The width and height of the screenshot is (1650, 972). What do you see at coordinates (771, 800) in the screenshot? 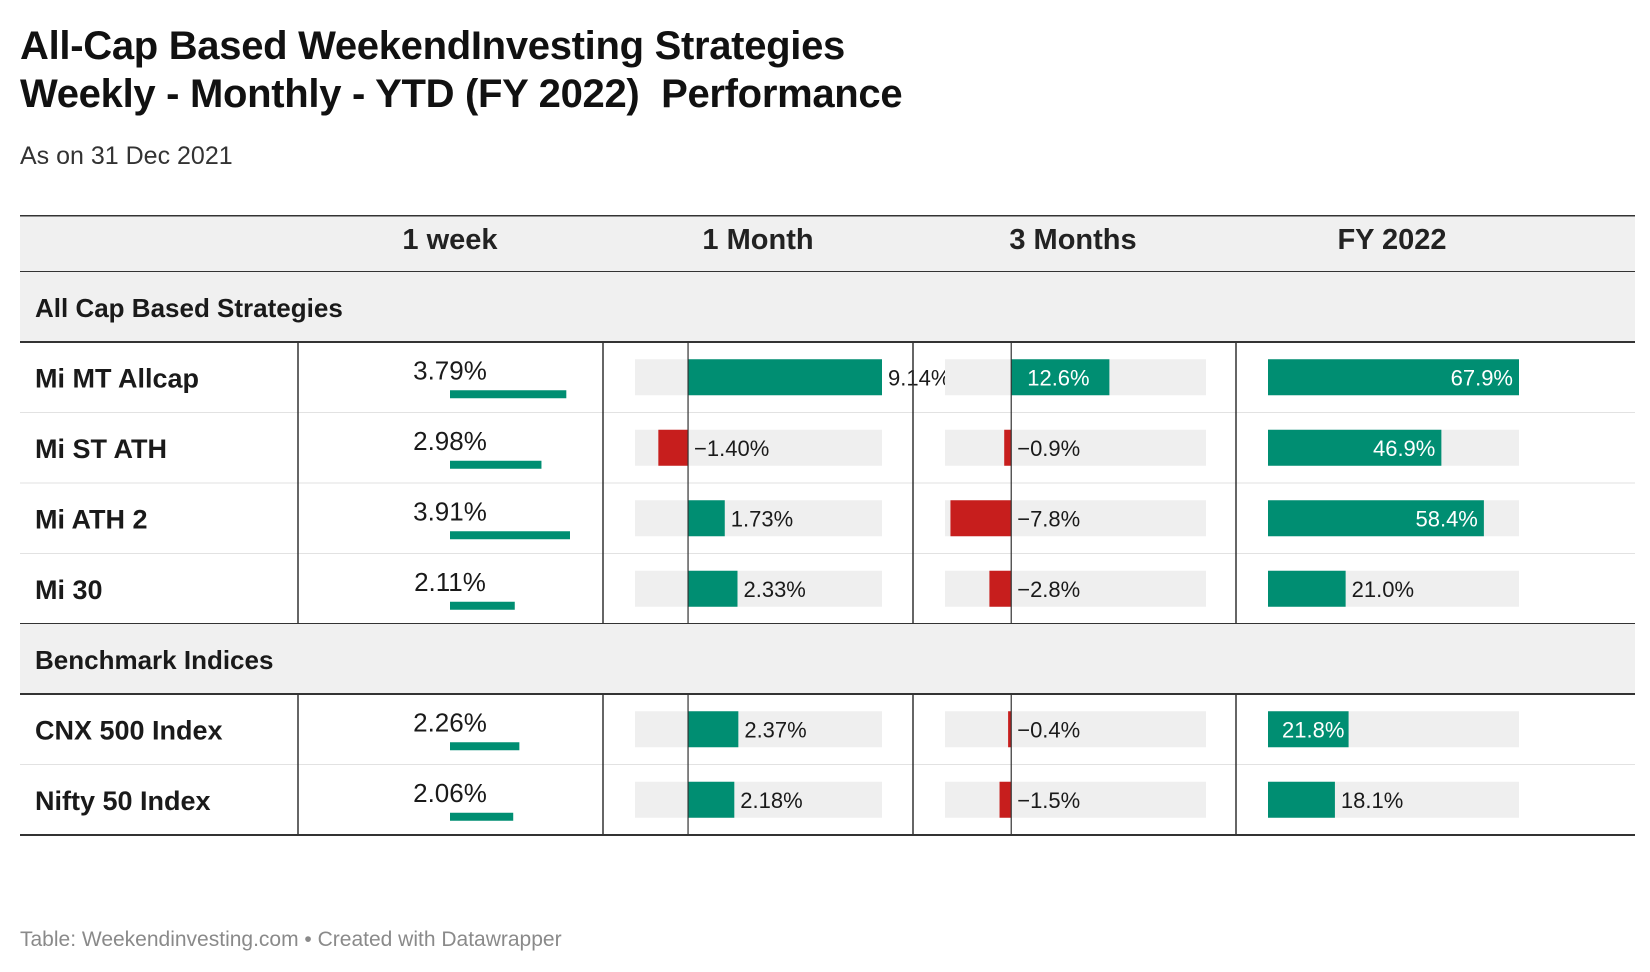
I see `month-value-label: 2.18%` at bounding box center [771, 800].